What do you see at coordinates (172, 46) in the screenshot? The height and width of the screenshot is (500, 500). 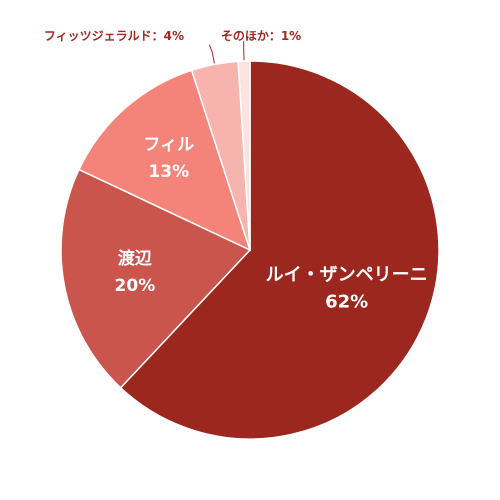 I see `pie-outside-labels: フィッツジェラルド：4% そのほか：1%` at bounding box center [172, 46].